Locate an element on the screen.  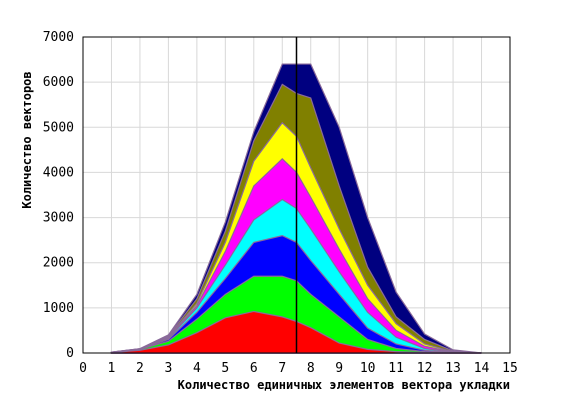
x-tick-label-15: 15 is located at coordinates (510, 368).